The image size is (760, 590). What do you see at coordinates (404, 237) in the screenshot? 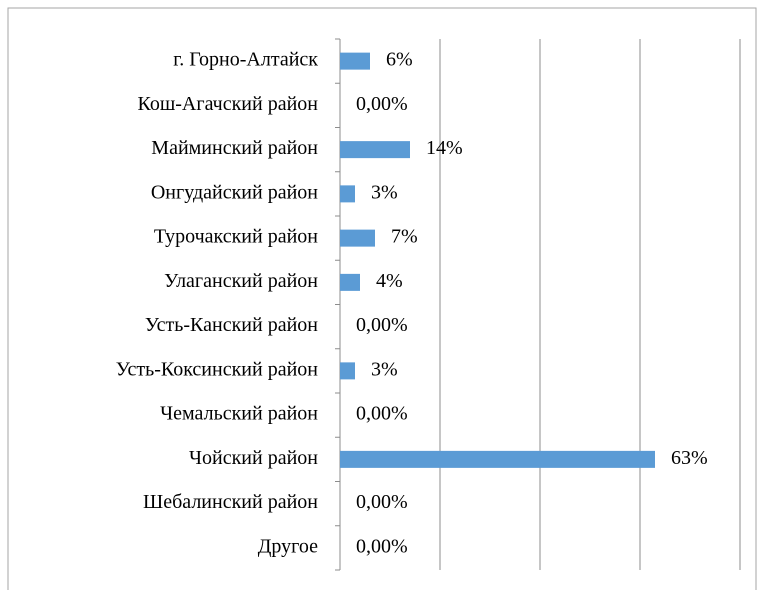
I see `data-label: 7%` at bounding box center [404, 237].